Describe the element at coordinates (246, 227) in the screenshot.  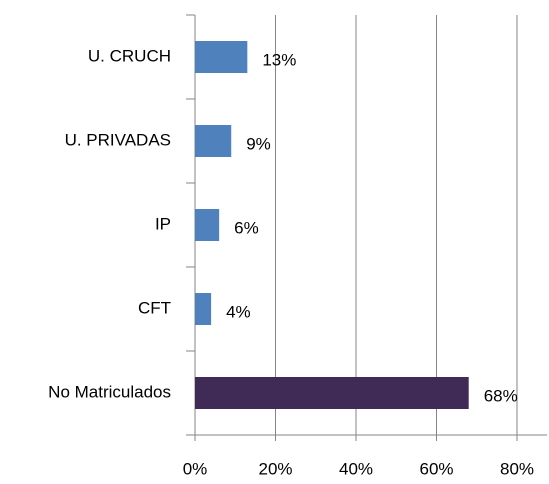
I see `data-label: 6%` at that location.